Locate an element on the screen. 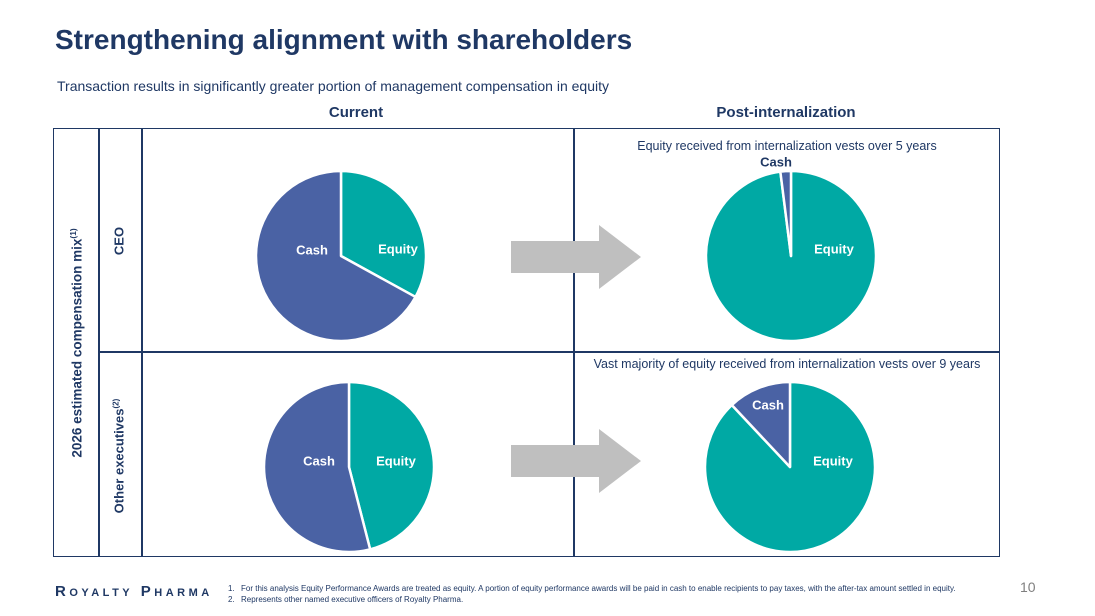 This screenshot has width=1095, height=616. pie-chart-other-post: Equity Cash is located at coordinates (790, 467).